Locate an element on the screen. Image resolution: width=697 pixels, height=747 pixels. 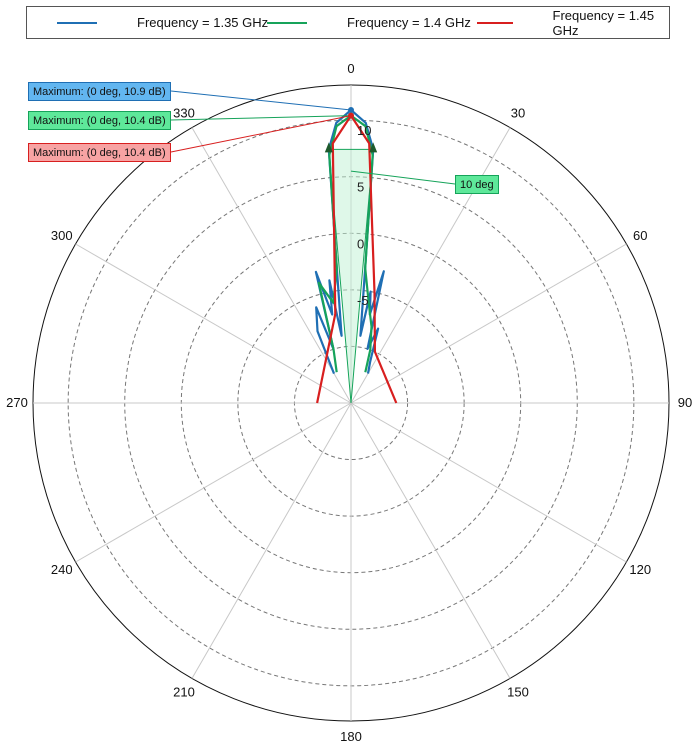
angle-tick-label: 300 is located at coordinates (62, 235).